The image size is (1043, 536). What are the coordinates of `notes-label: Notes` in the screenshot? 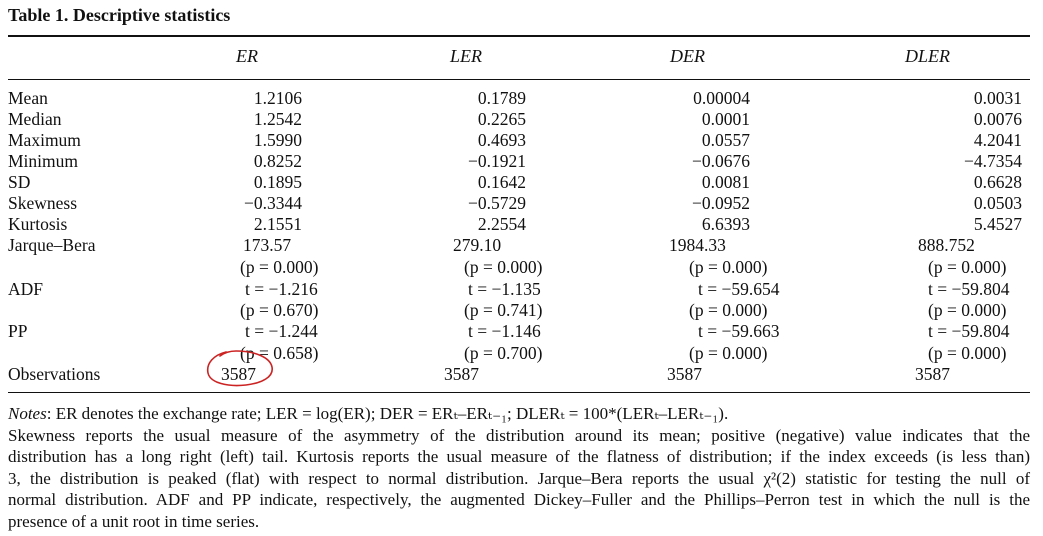 It's located at (27, 413).